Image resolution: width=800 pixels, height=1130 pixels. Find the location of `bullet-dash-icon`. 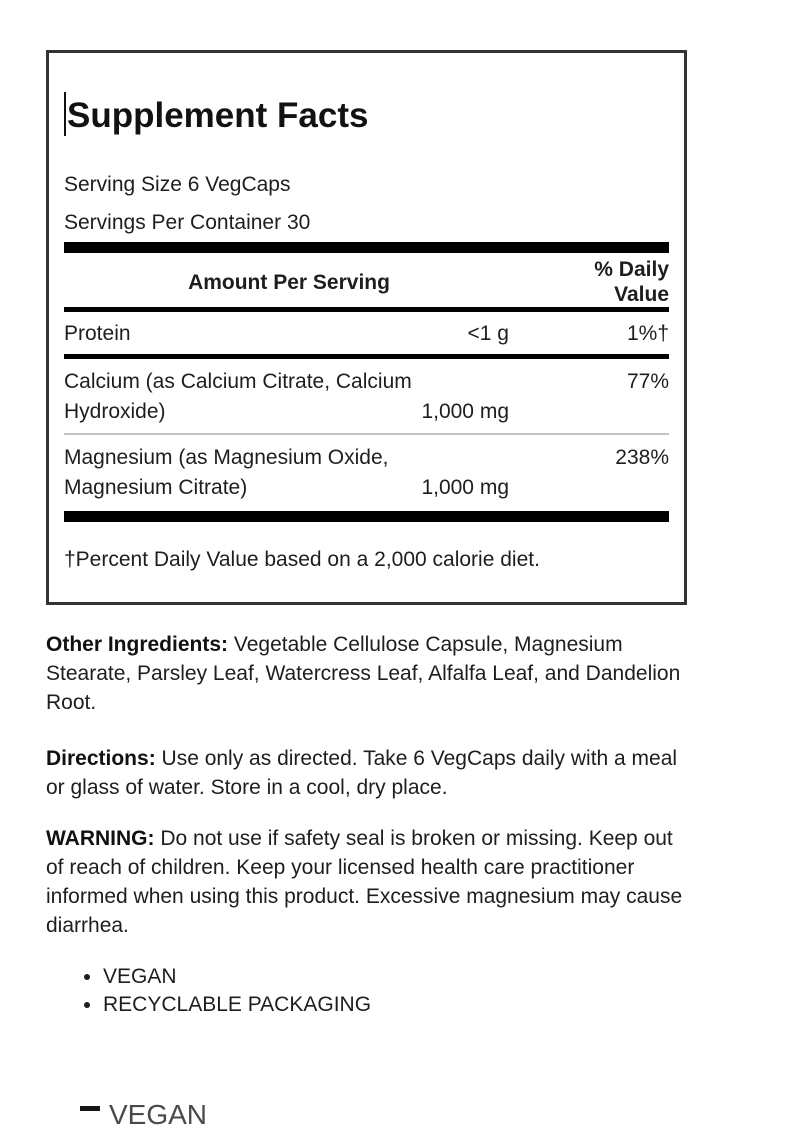

bullet-dash-icon is located at coordinates (90, 1108).